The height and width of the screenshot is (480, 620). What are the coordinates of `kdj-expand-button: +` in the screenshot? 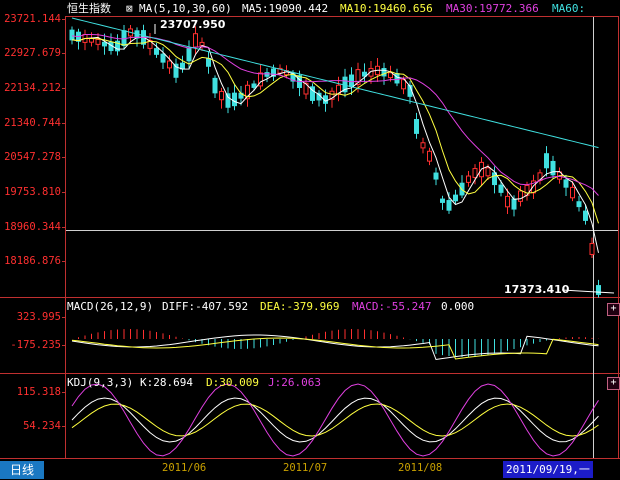 It's located at (613, 383).